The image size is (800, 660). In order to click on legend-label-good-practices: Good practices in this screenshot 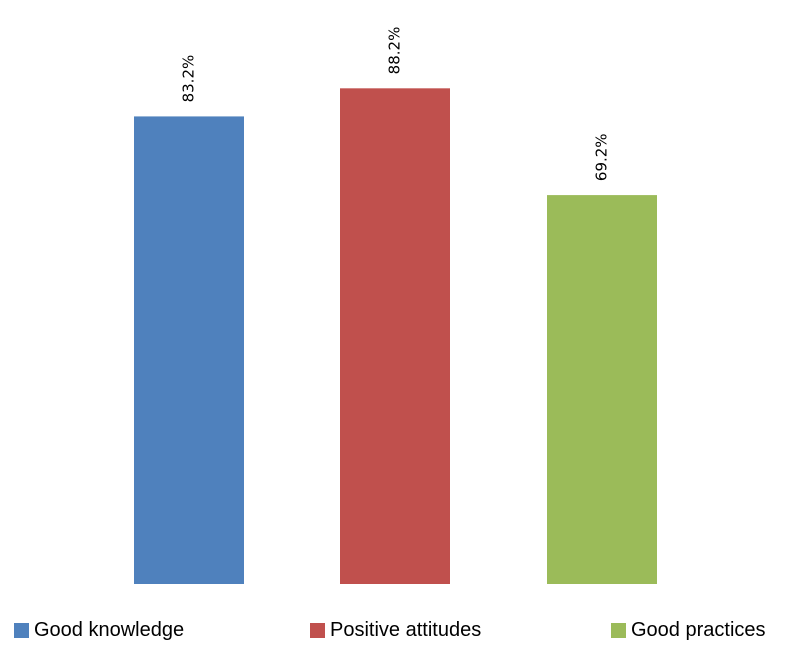, I will do `click(698, 630)`.